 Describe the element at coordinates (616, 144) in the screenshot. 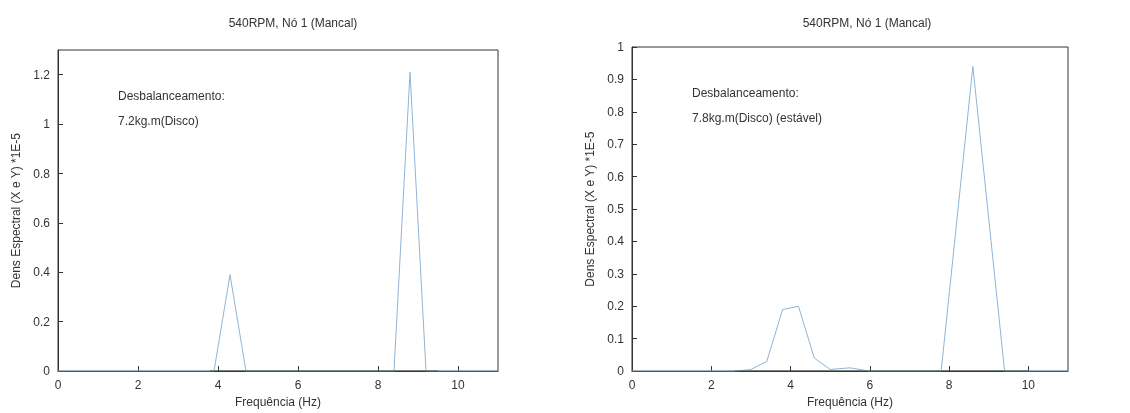

I see `y-tick-label: 0.7` at that location.